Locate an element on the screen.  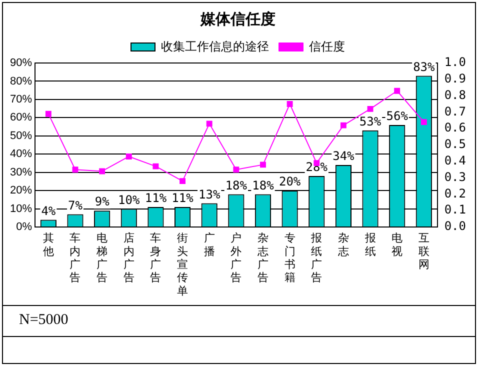
x-tick-label: 专门书籍 is located at coordinates (290, 258).